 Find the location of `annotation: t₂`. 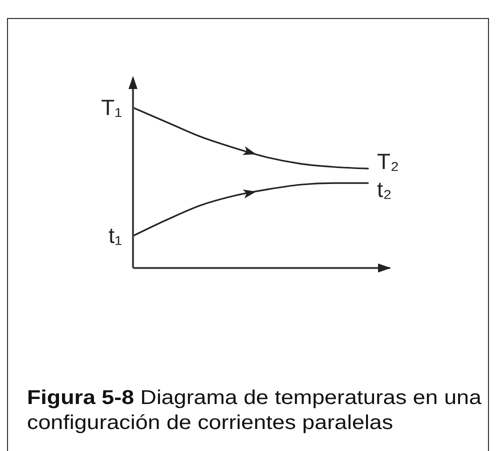

annotation: t₂ is located at coordinates (384, 190).